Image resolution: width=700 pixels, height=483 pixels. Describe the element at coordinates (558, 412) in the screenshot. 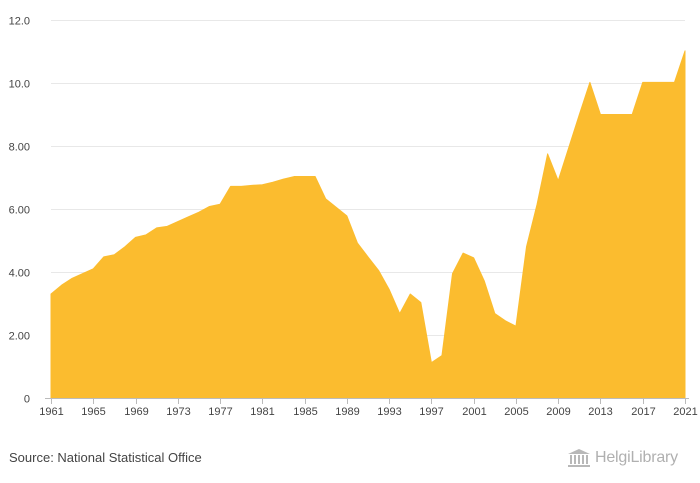

I see `x-tick-label: 2009` at that location.